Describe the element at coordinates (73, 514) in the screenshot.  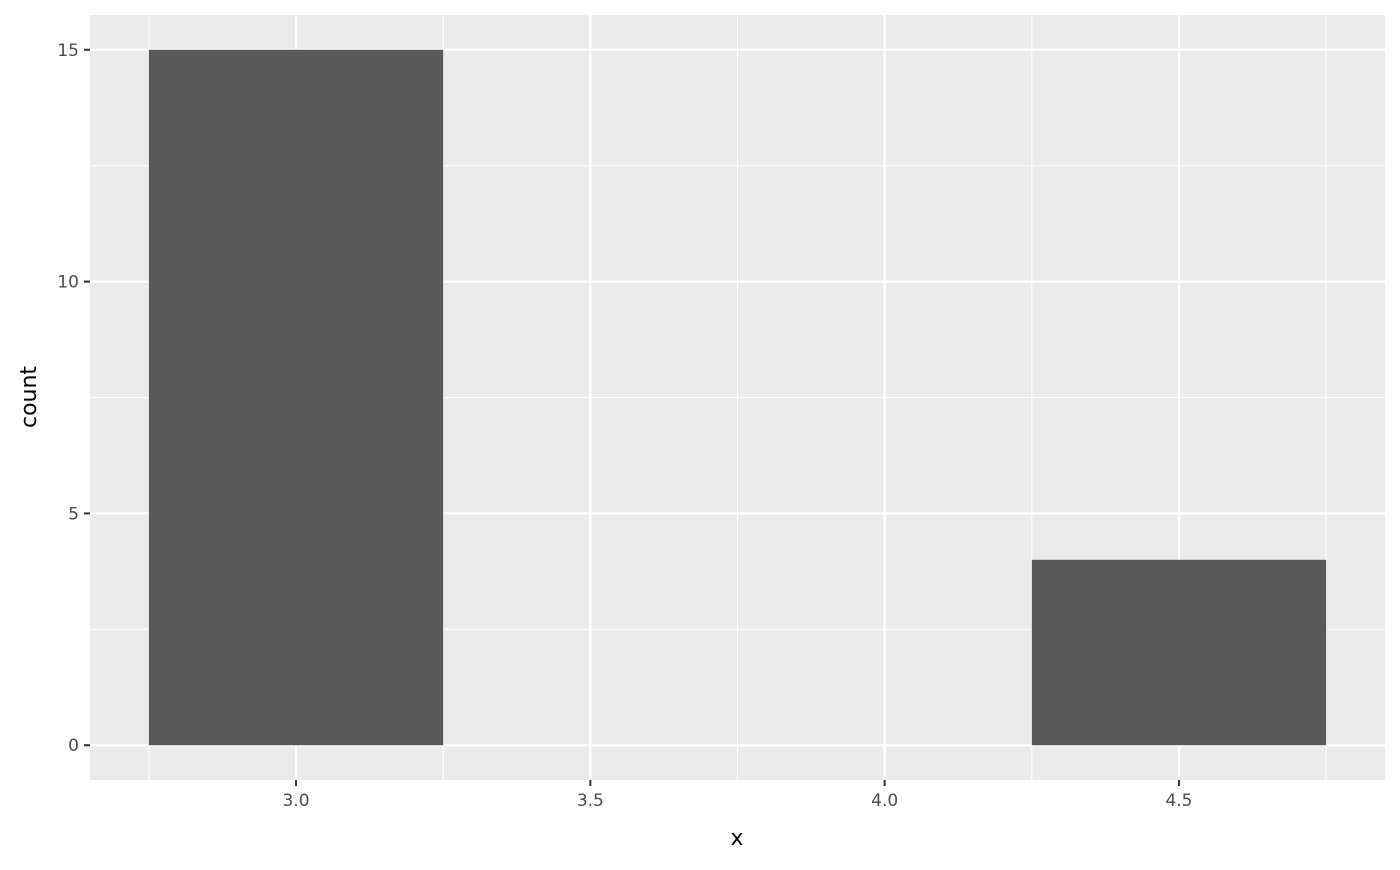
I see `y-tick-label: 5` at that location.